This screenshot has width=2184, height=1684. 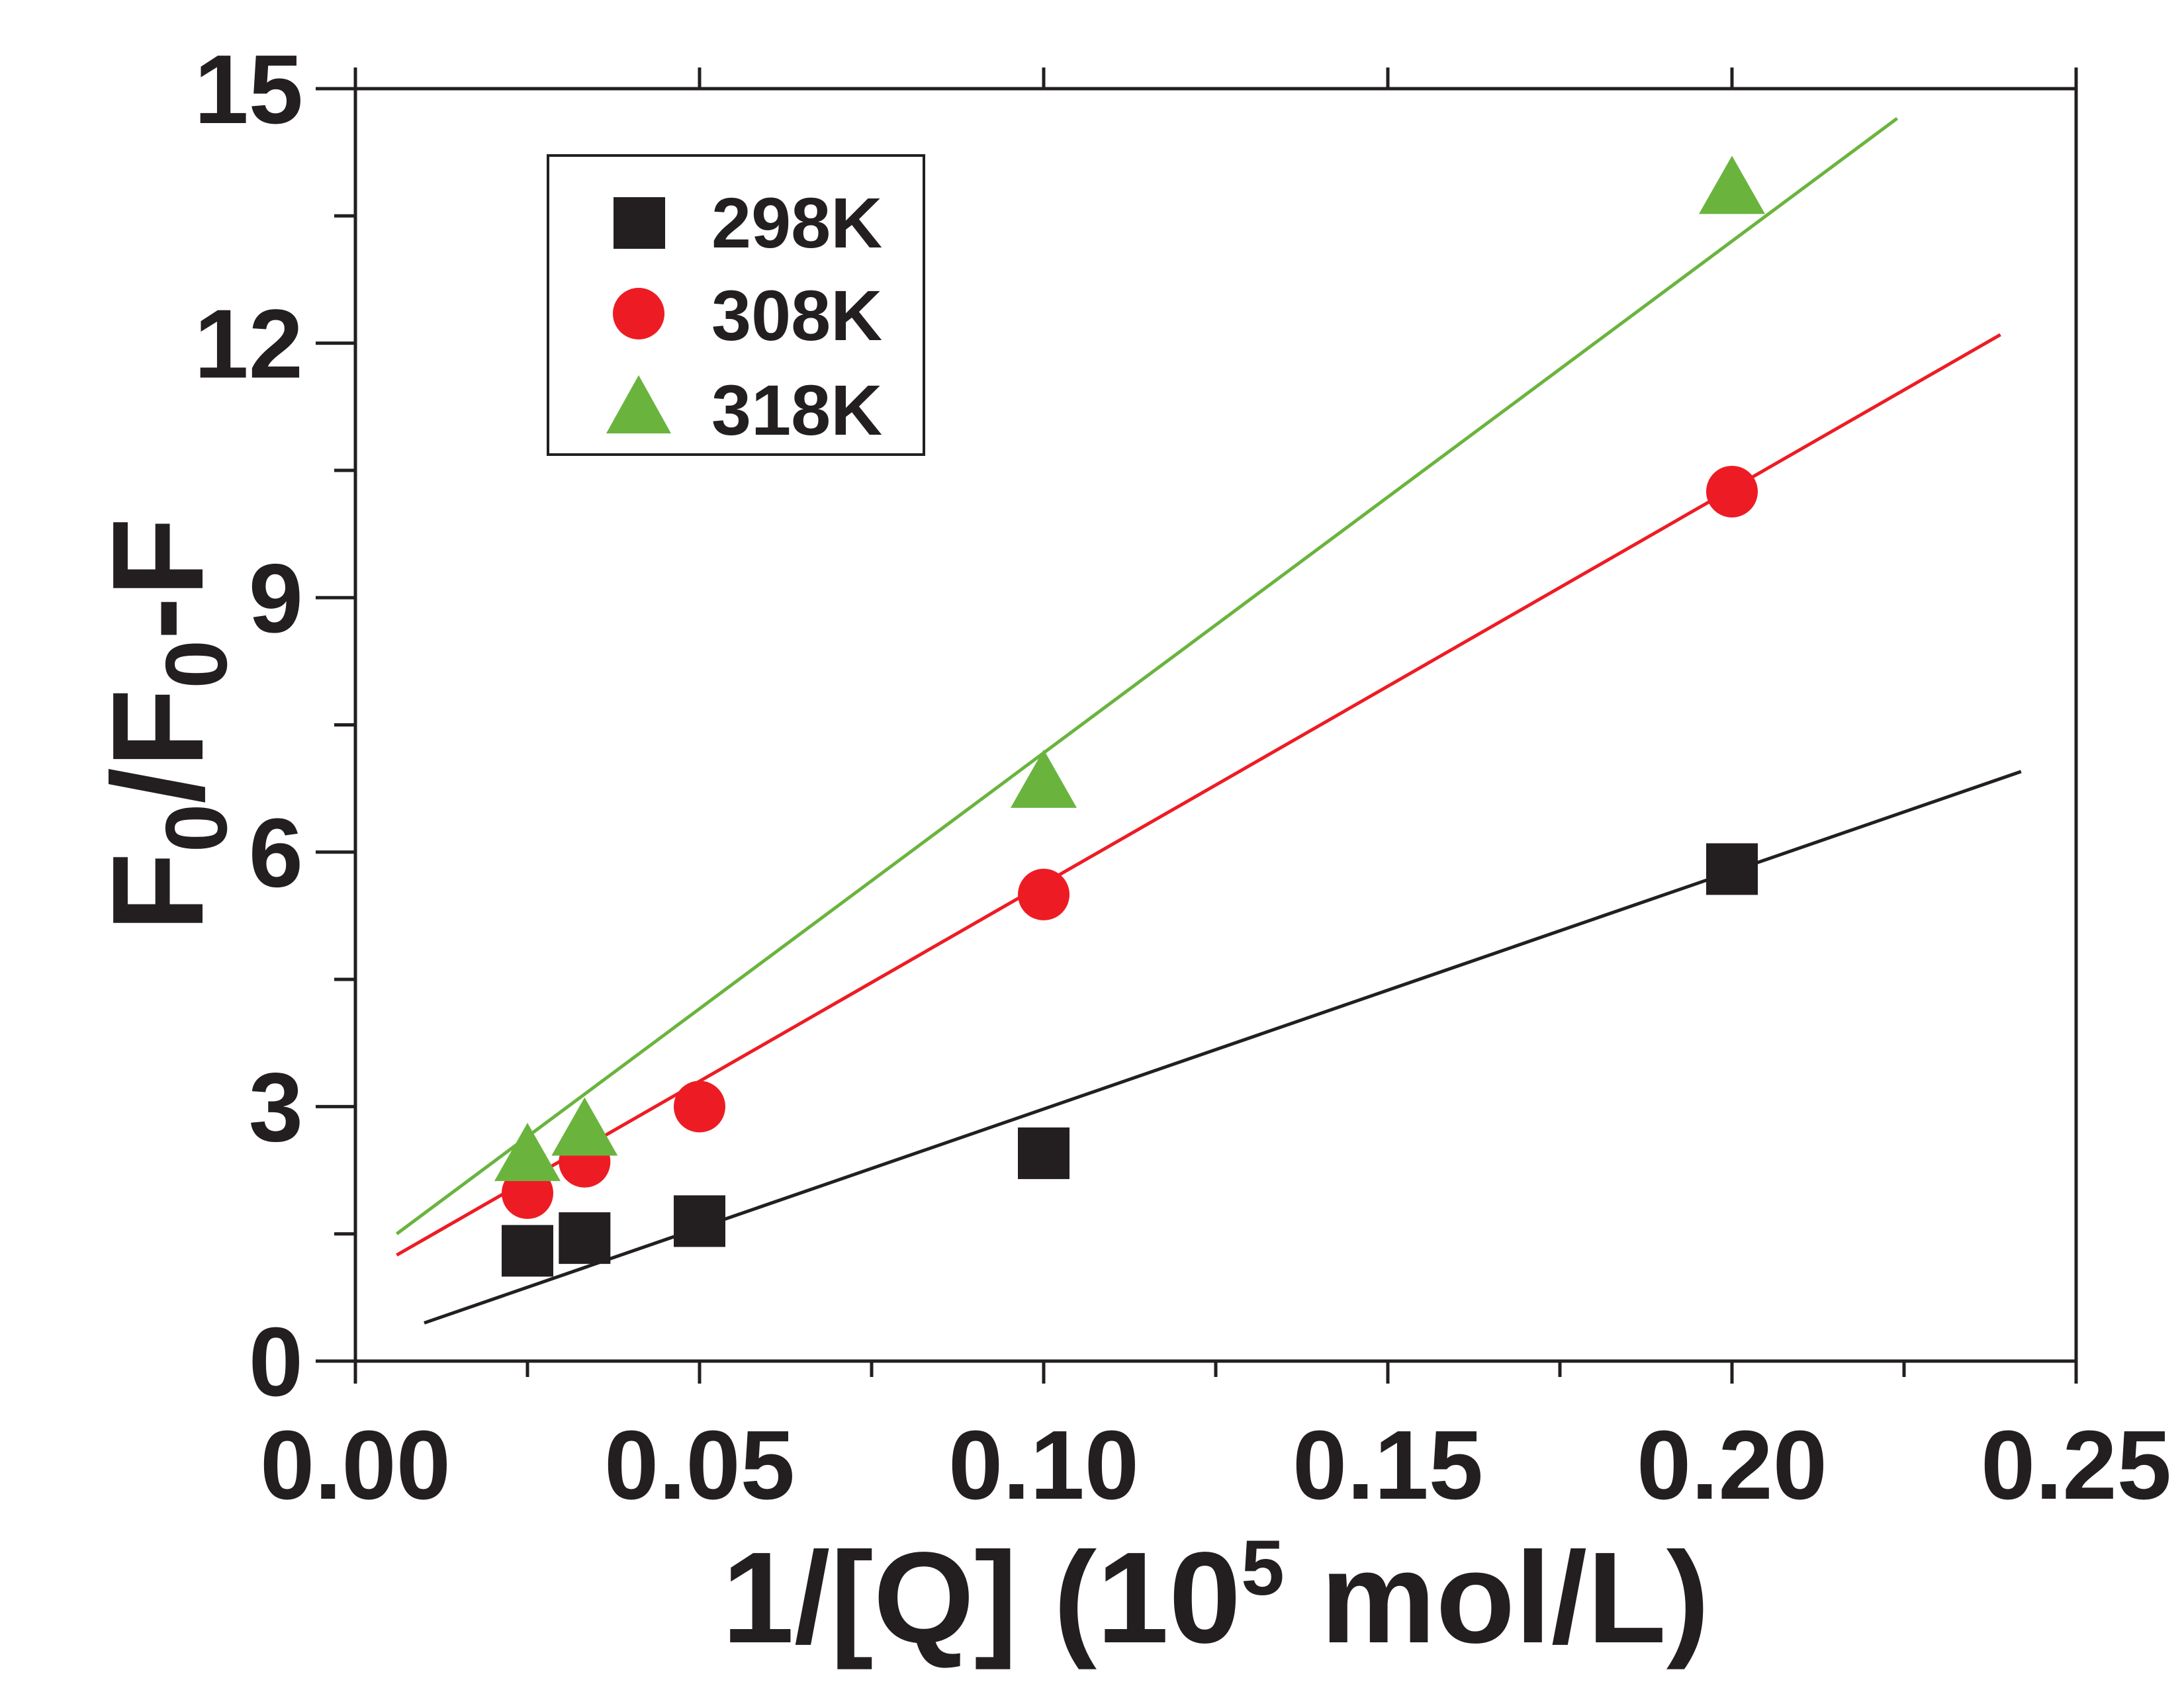 What do you see at coordinates (699, 1465) in the screenshot?
I see `x-tick-label: 0.05` at bounding box center [699, 1465].